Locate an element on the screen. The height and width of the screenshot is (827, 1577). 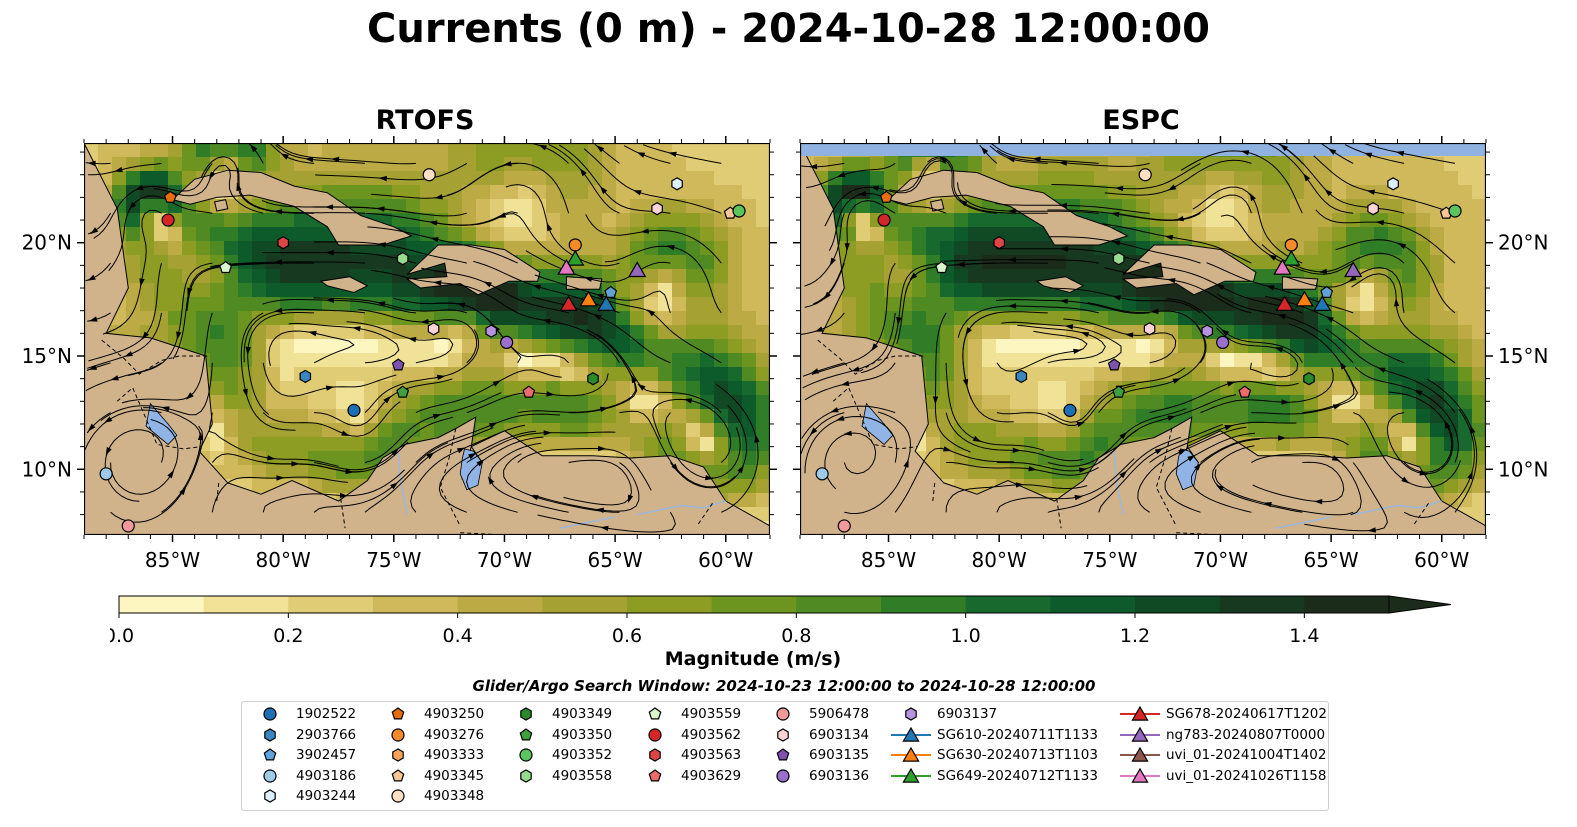
legend-label: 3902457 is located at coordinates (326, 755).